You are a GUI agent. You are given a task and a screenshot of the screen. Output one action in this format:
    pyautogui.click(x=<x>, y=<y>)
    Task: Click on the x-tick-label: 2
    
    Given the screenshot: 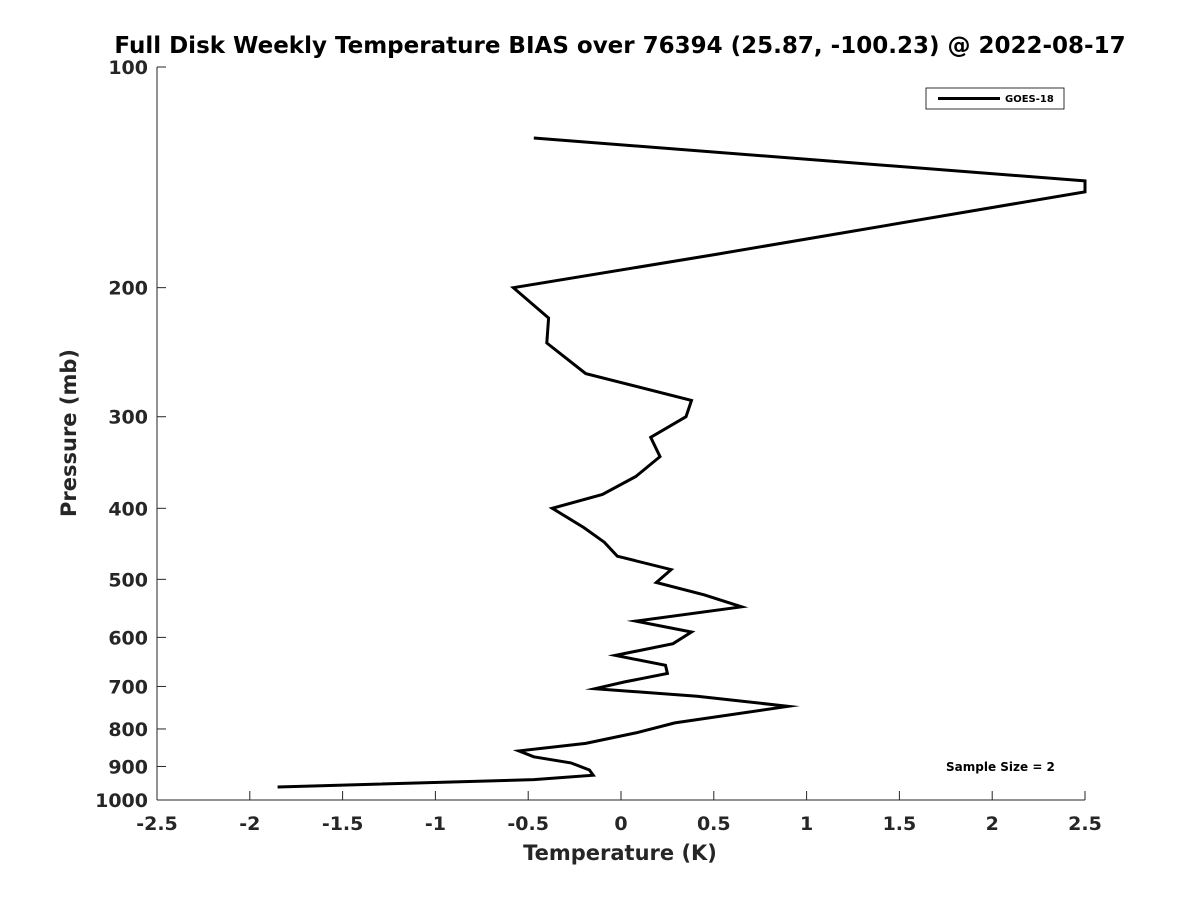 What is the action you would take?
    pyautogui.click(x=992, y=824)
    